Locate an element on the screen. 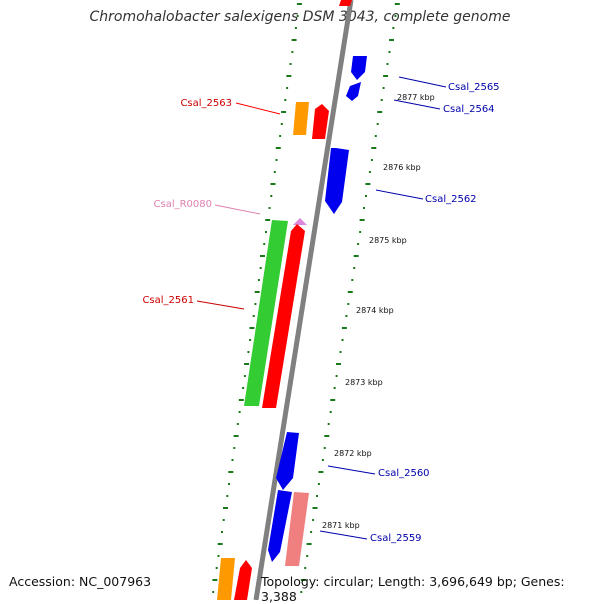  accession-label: Accession: NC_007963 is located at coordinates (80, 581).